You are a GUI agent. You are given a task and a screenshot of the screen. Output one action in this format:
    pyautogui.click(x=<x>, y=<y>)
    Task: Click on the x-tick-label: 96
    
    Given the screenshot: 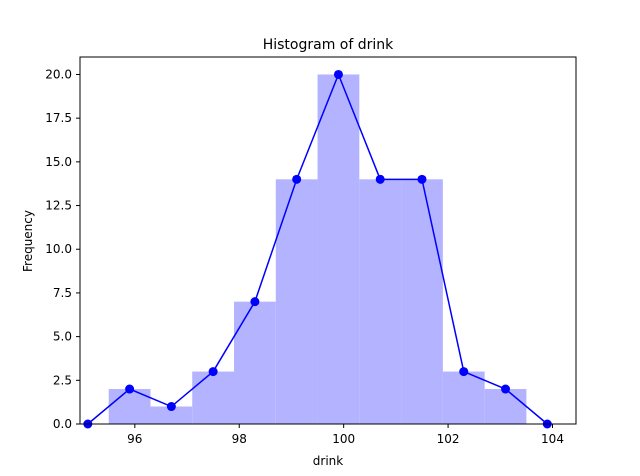 What is the action you would take?
    pyautogui.click(x=134, y=439)
    